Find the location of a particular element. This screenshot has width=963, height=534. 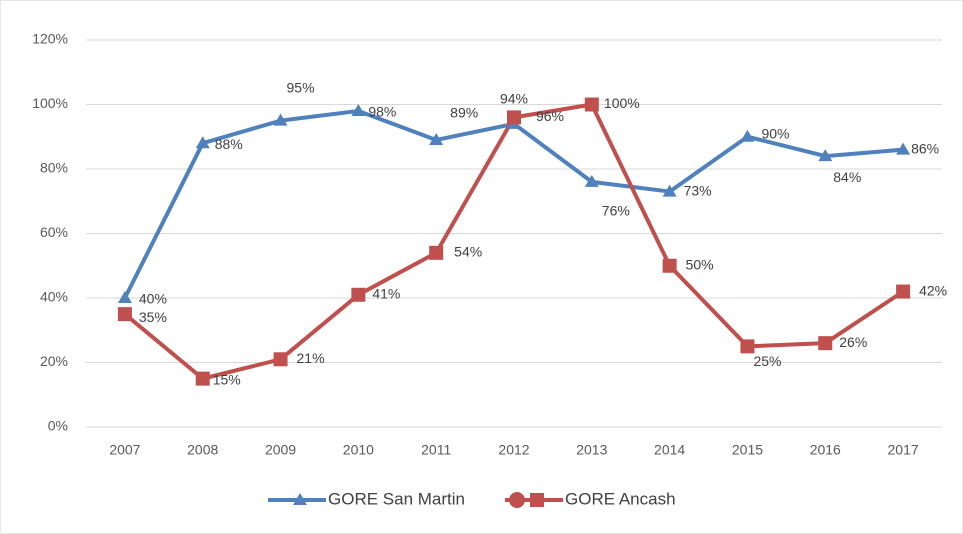

x-tick-label: 2017 is located at coordinates (903, 450).